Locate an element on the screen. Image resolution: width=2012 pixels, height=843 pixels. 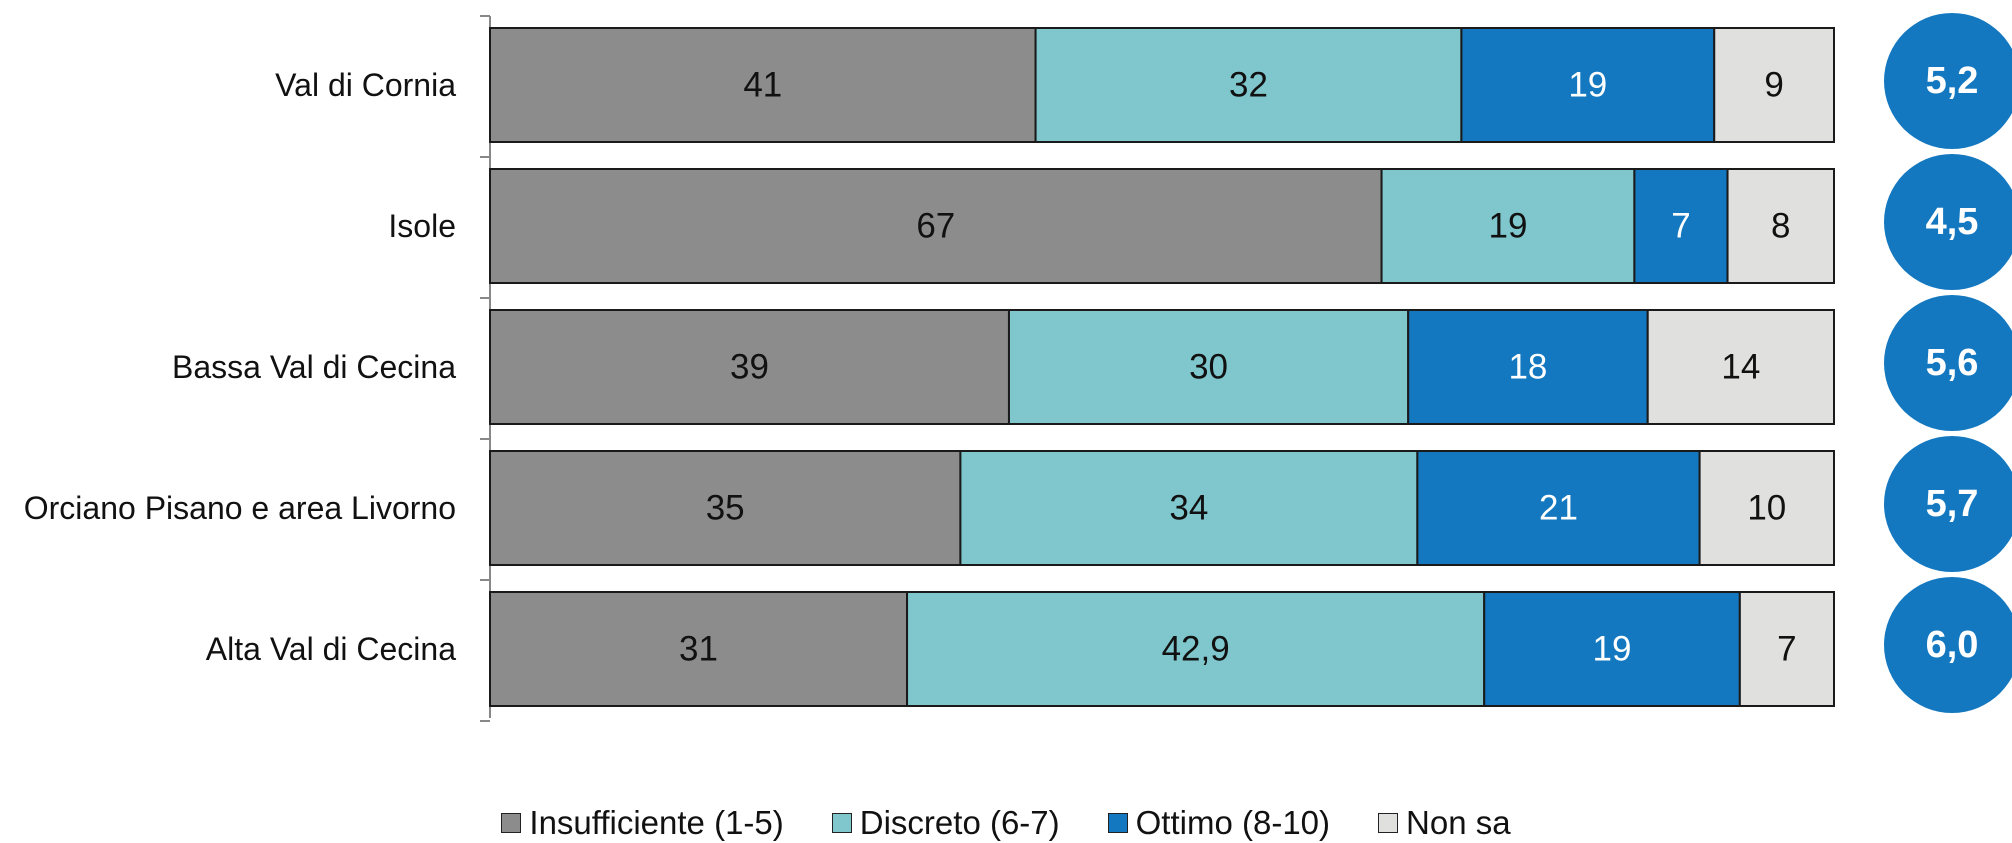
legend-item: Discreto (6-7) is located at coordinates (945, 823).